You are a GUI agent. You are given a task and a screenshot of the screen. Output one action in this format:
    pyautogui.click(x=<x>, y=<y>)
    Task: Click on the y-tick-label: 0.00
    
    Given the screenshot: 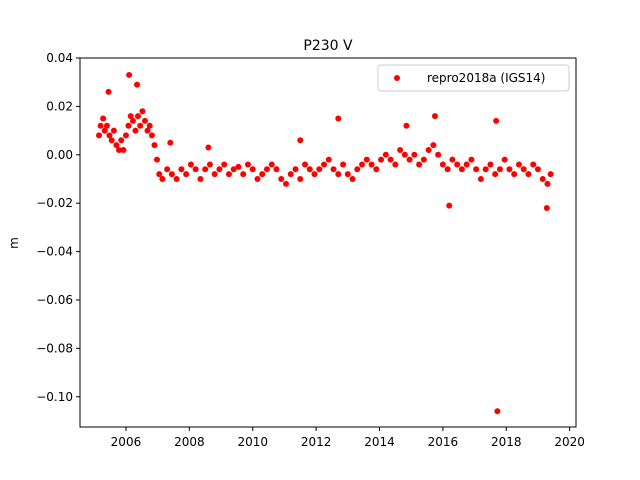 What is the action you would take?
    pyautogui.click(x=59, y=155)
    